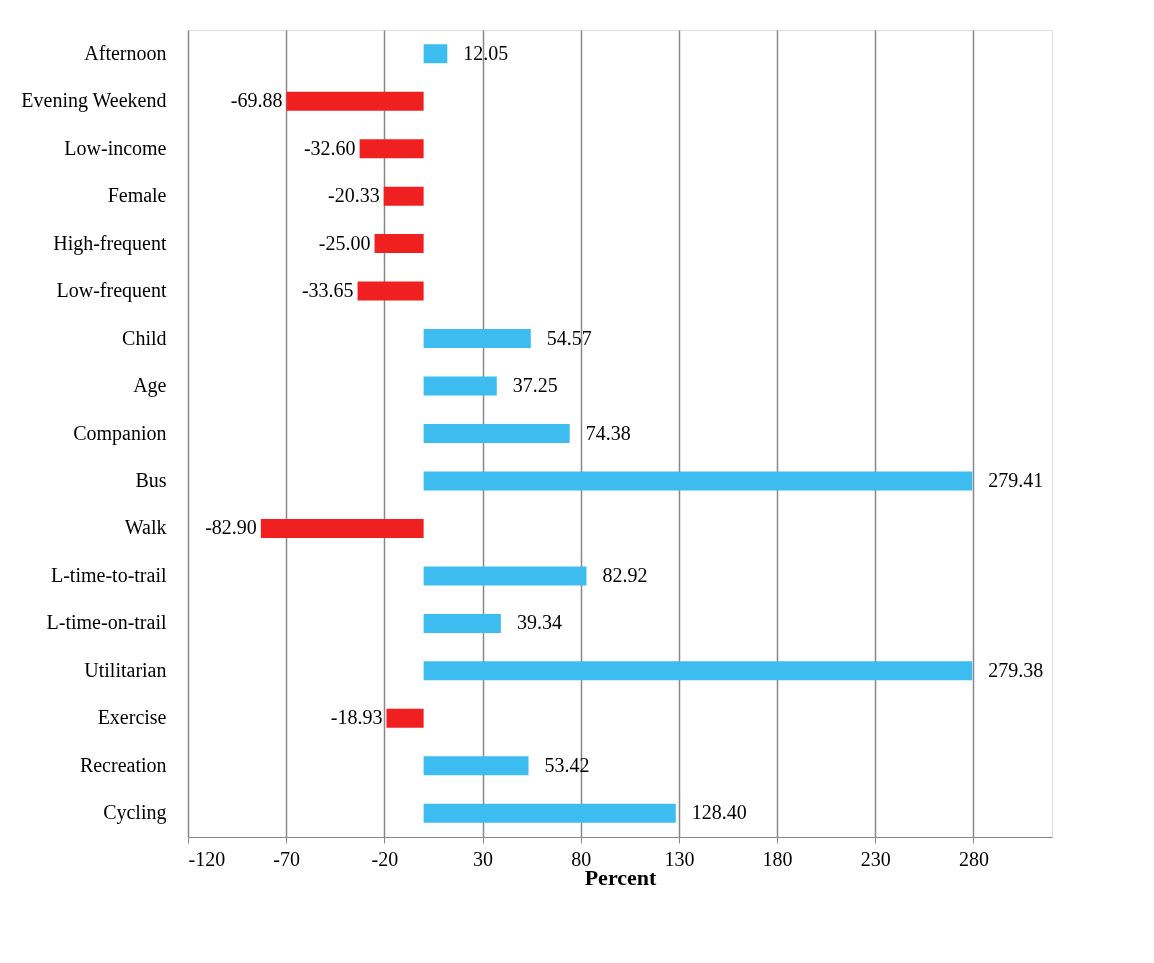 This screenshot has width=1154, height=963. What do you see at coordinates (1016, 669) in the screenshot?
I see `data-label: 279.38` at bounding box center [1016, 669].